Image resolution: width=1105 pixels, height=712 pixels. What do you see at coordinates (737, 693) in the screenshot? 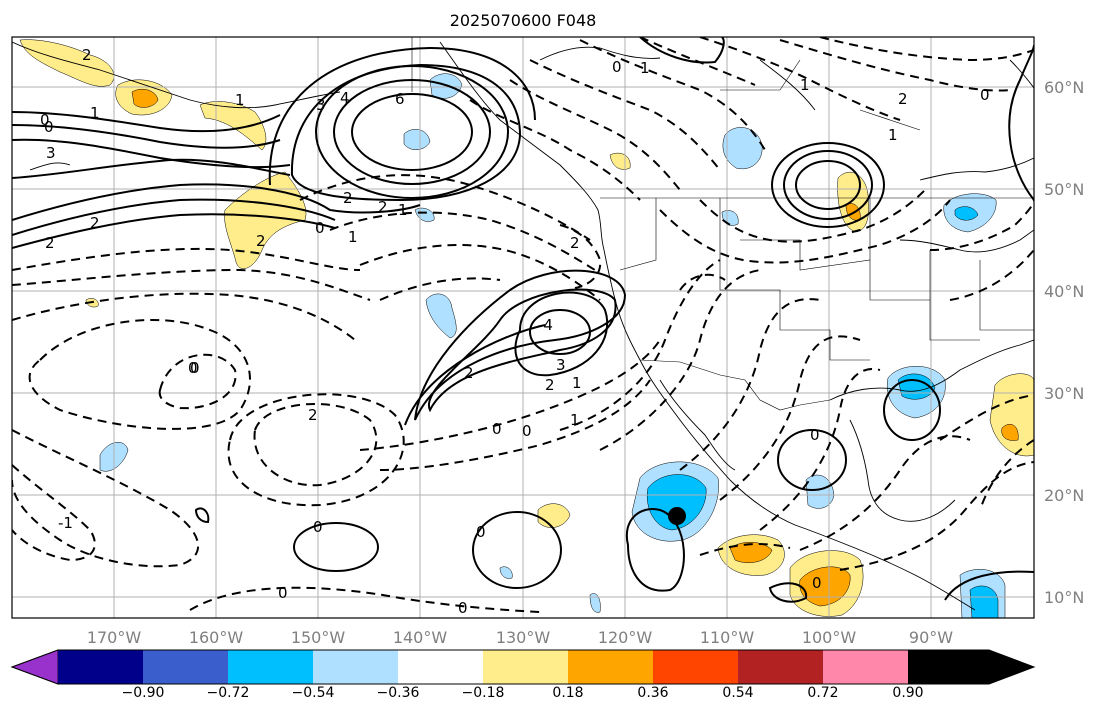
I see `colorbar-tick-label: 0.54` at bounding box center [737, 693].